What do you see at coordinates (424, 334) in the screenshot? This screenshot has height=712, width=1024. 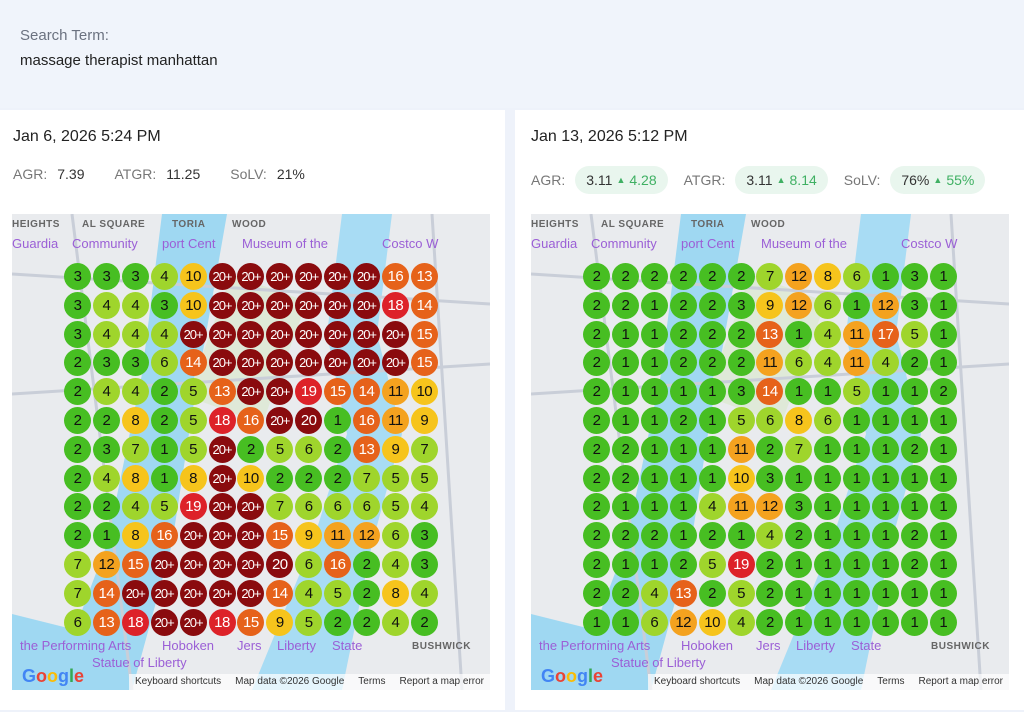 I see `rank-pin: 15` at bounding box center [424, 334].